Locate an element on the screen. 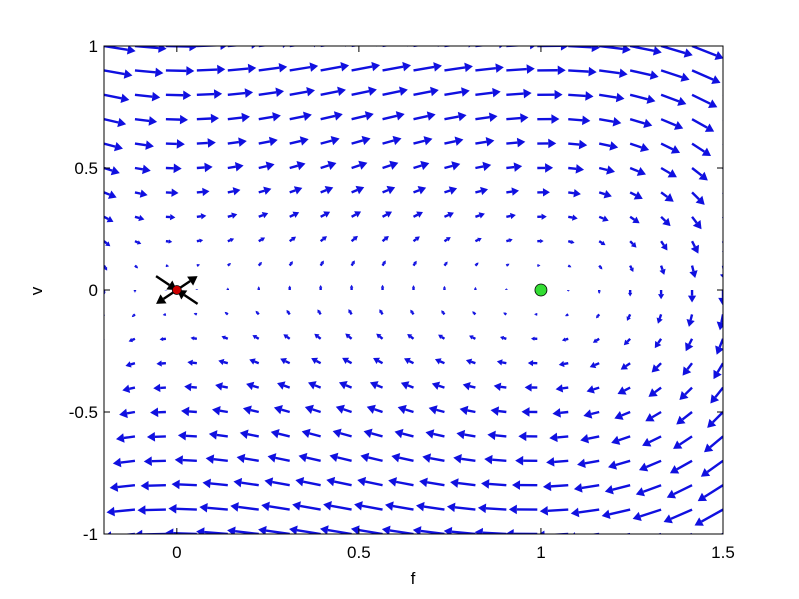  fixed-points is located at coordinates (359, 290).